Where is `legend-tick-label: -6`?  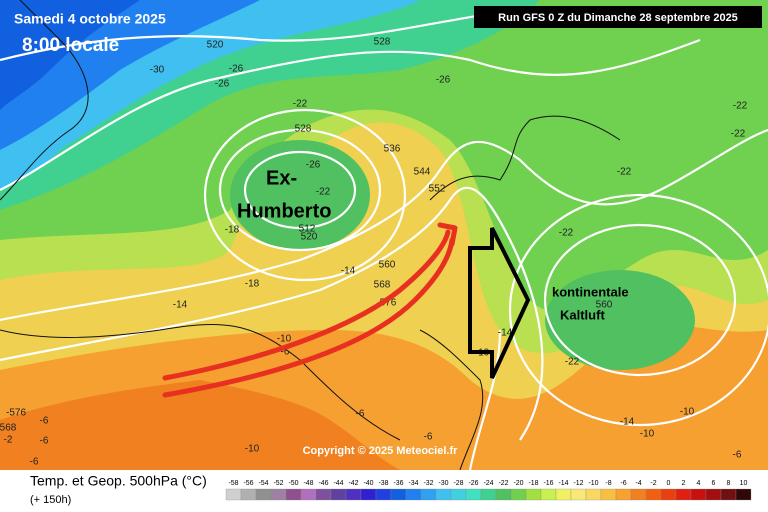
legend-tick-label: -6 is located at coordinates (623, 483).